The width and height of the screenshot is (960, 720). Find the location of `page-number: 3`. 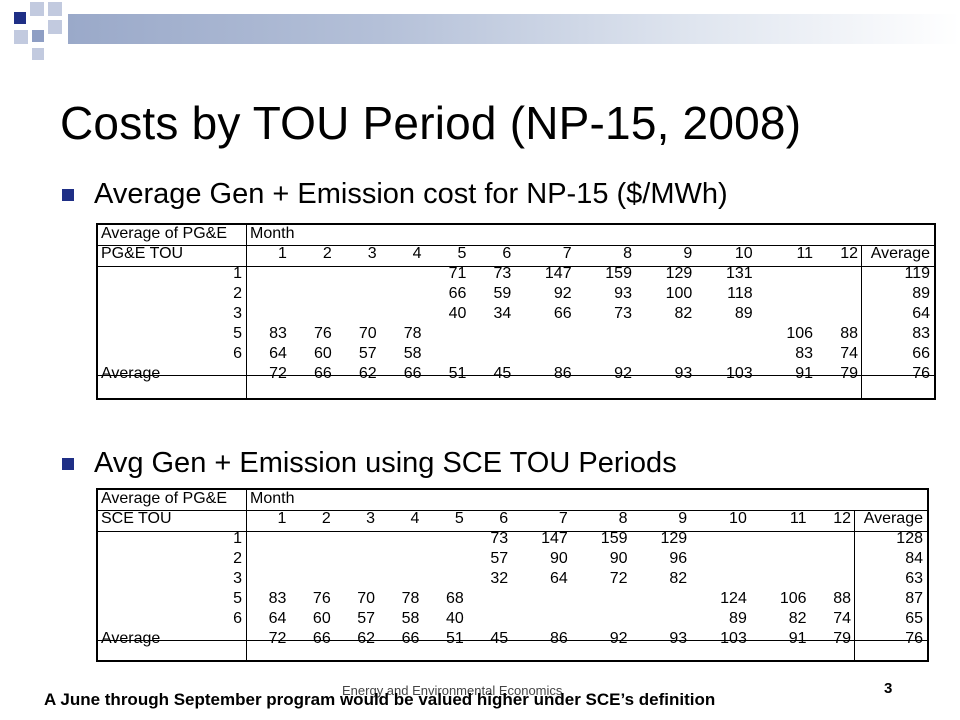

page-number: 3 is located at coordinates (888, 688).